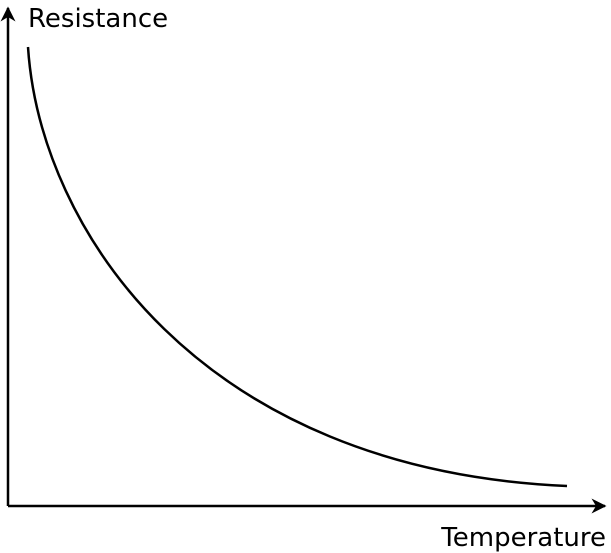  What do you see at coordinates (98, 19) in the screenshot?
I see `y-axis-label: Resistance` at bounding box center [98, 19].